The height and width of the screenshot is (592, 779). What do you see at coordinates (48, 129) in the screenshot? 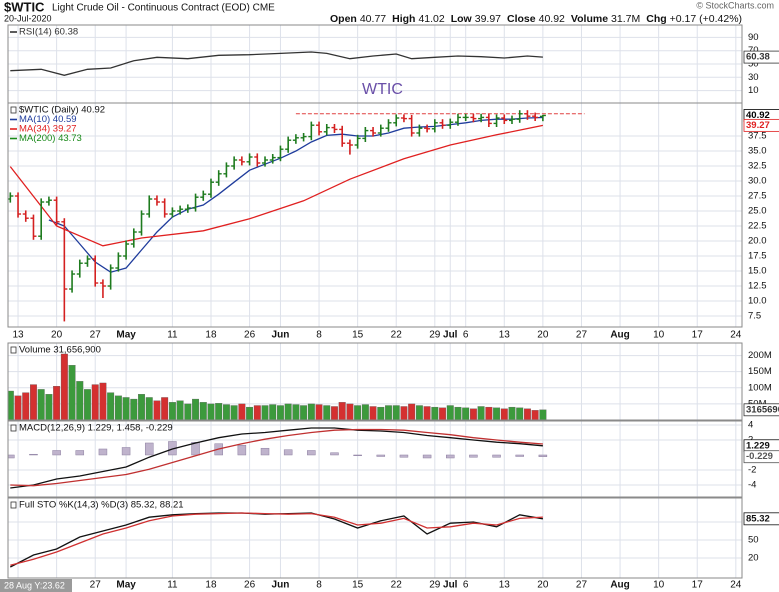
I see `legend-label: MA(34) 39.27` at bounding box center [48, 129].